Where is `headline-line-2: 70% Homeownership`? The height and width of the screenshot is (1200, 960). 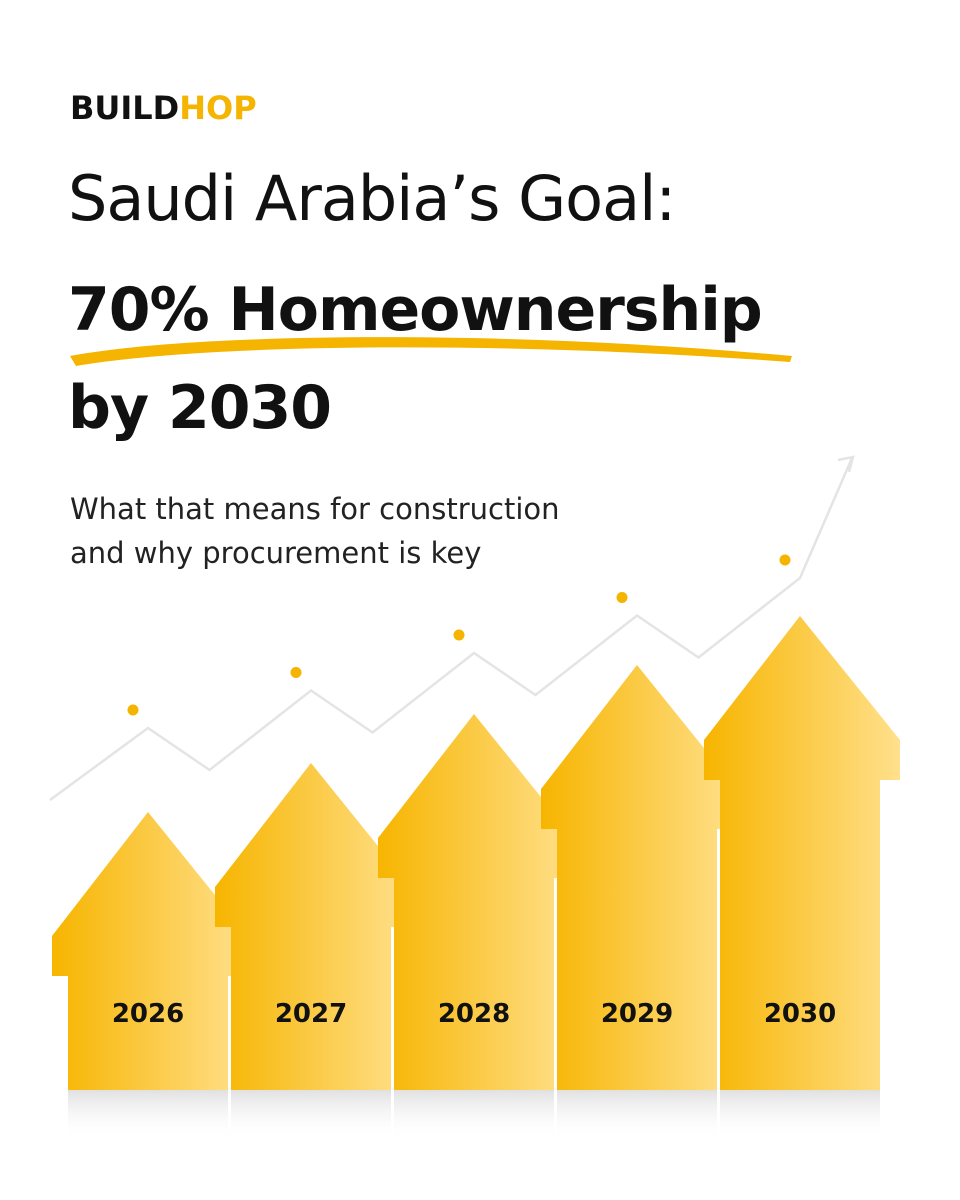 headline-line-2: 70% Homeownership is located at coordinates (415, 310).